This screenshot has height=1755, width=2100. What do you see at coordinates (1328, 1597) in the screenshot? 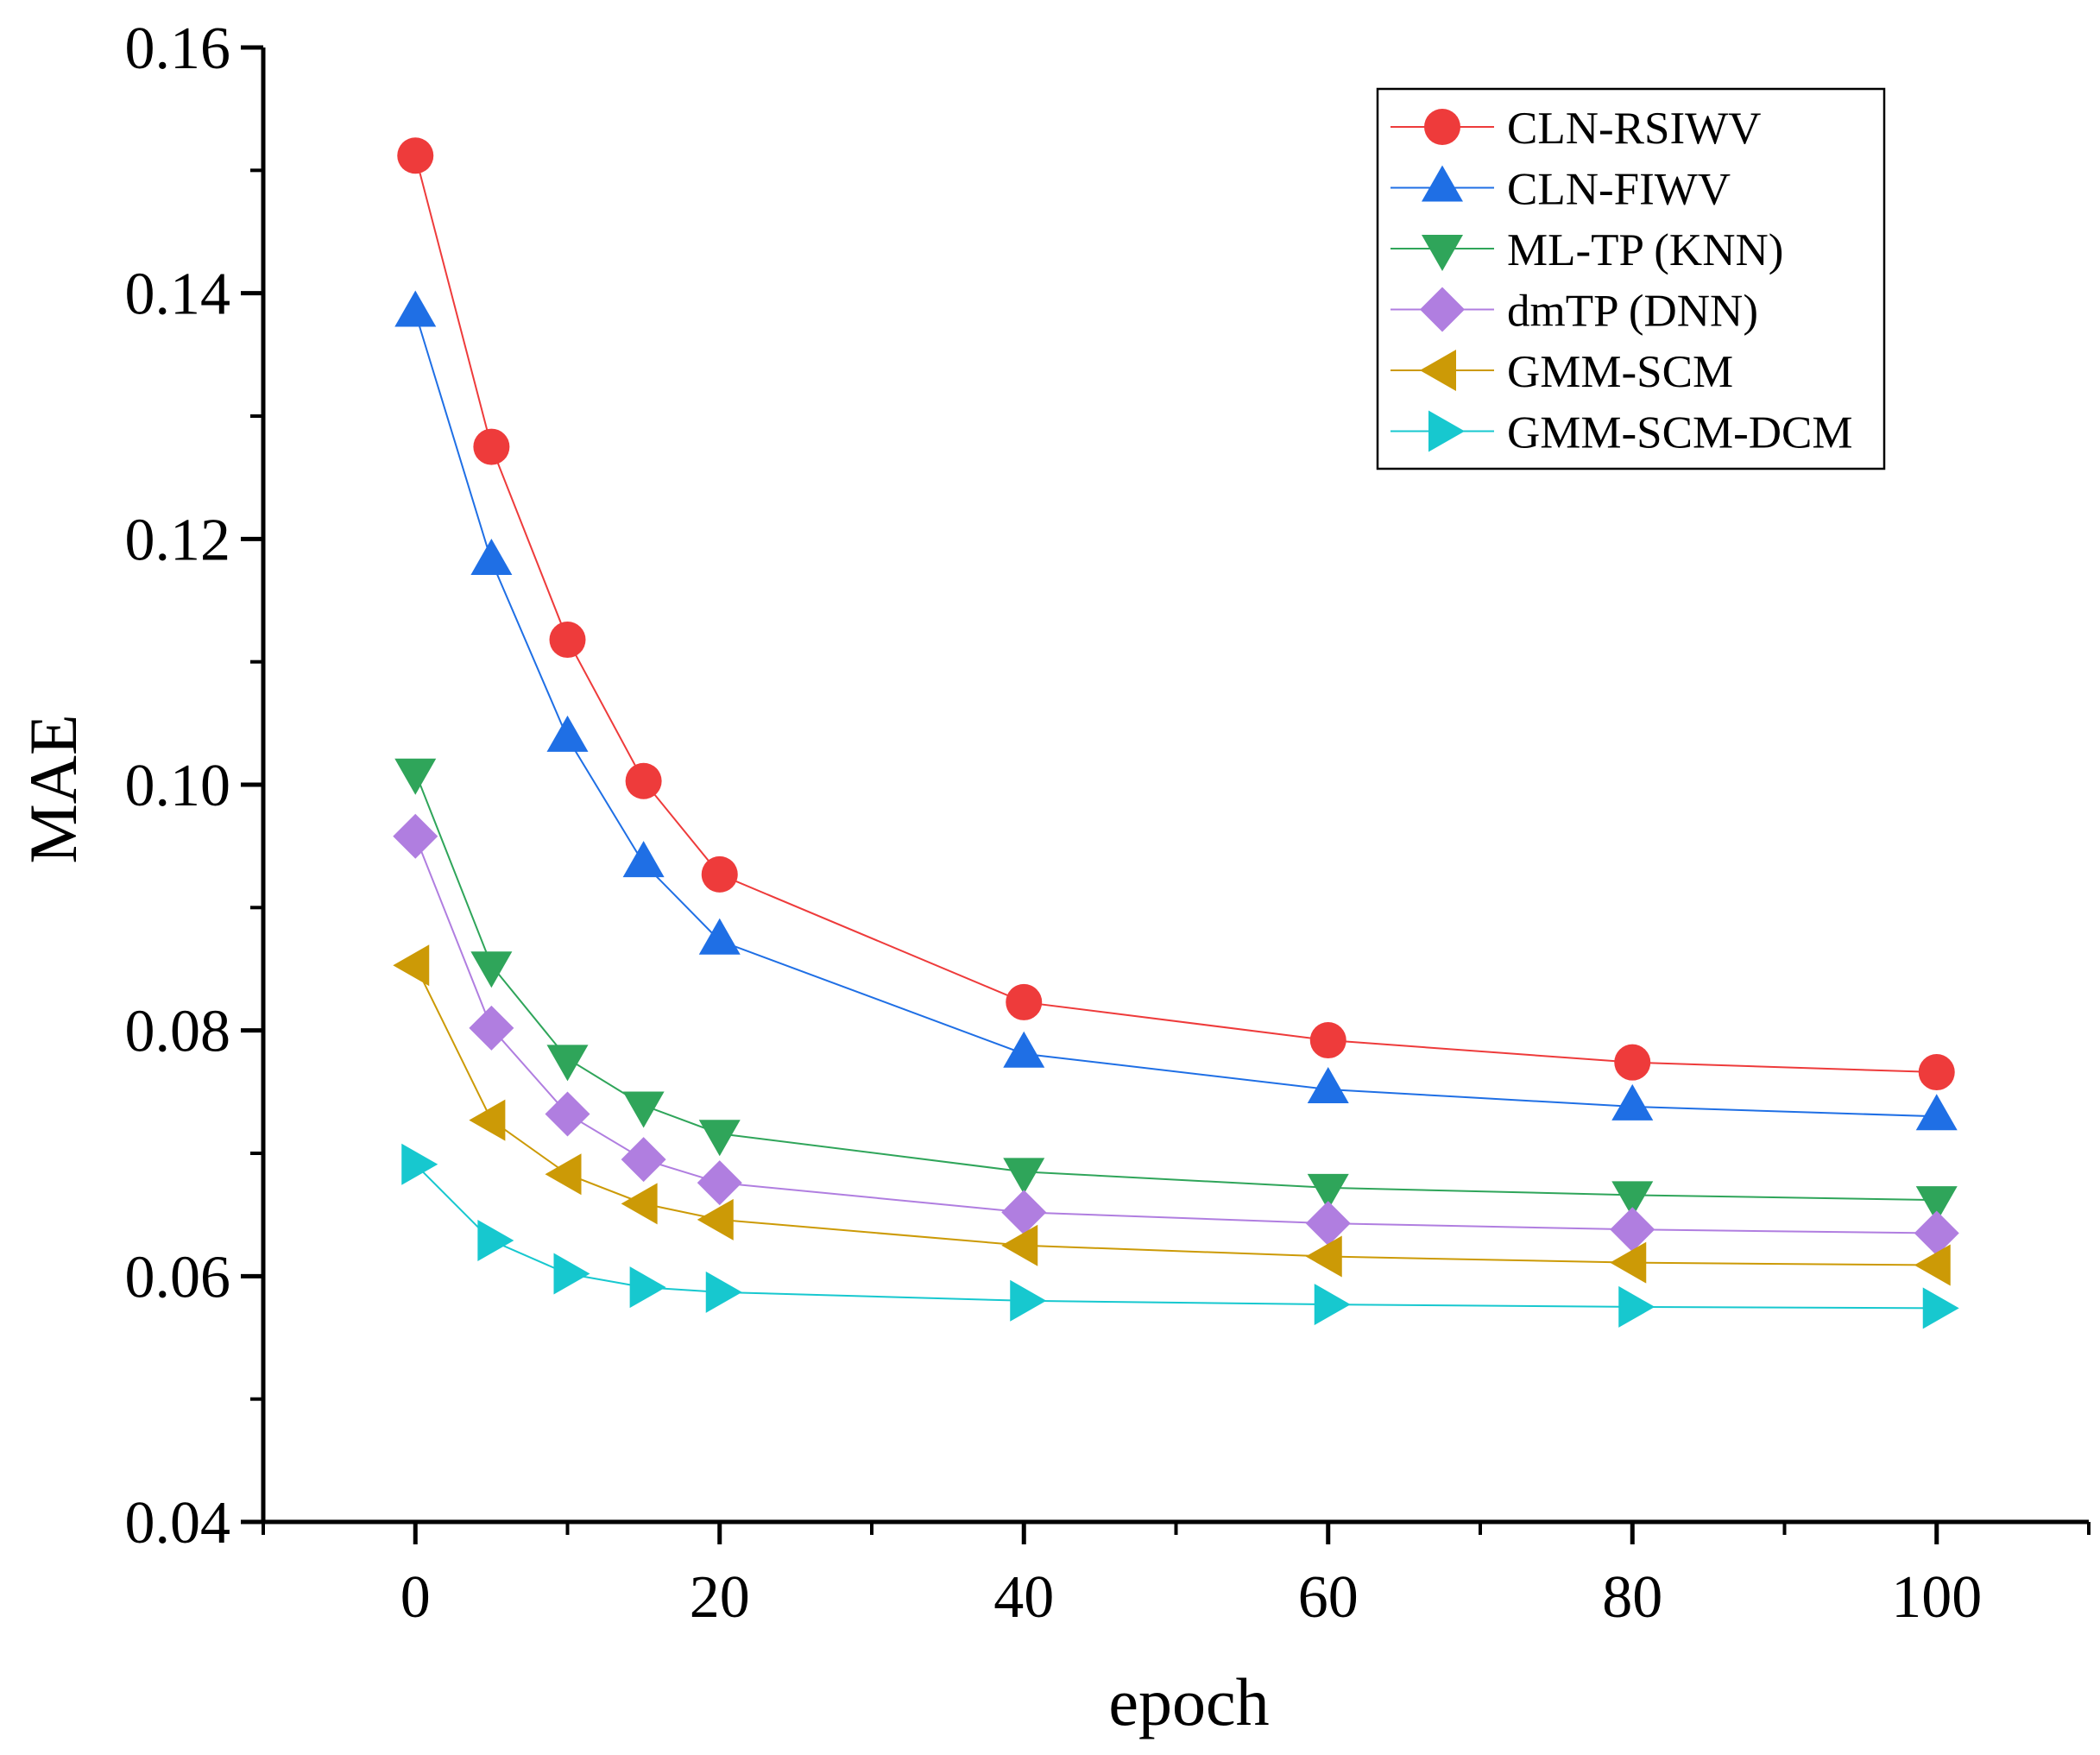
I see `x-tick-label: 60` at bounding box center [1328, 1597].